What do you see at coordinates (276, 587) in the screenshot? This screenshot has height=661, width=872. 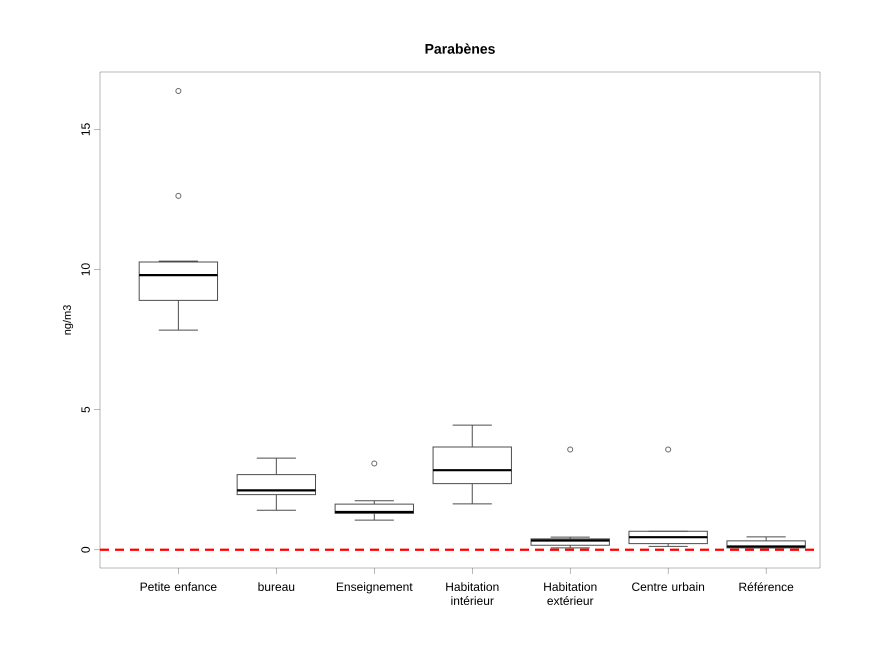 I see `x-tick-label: bureau` at bounding box center [276, 587].